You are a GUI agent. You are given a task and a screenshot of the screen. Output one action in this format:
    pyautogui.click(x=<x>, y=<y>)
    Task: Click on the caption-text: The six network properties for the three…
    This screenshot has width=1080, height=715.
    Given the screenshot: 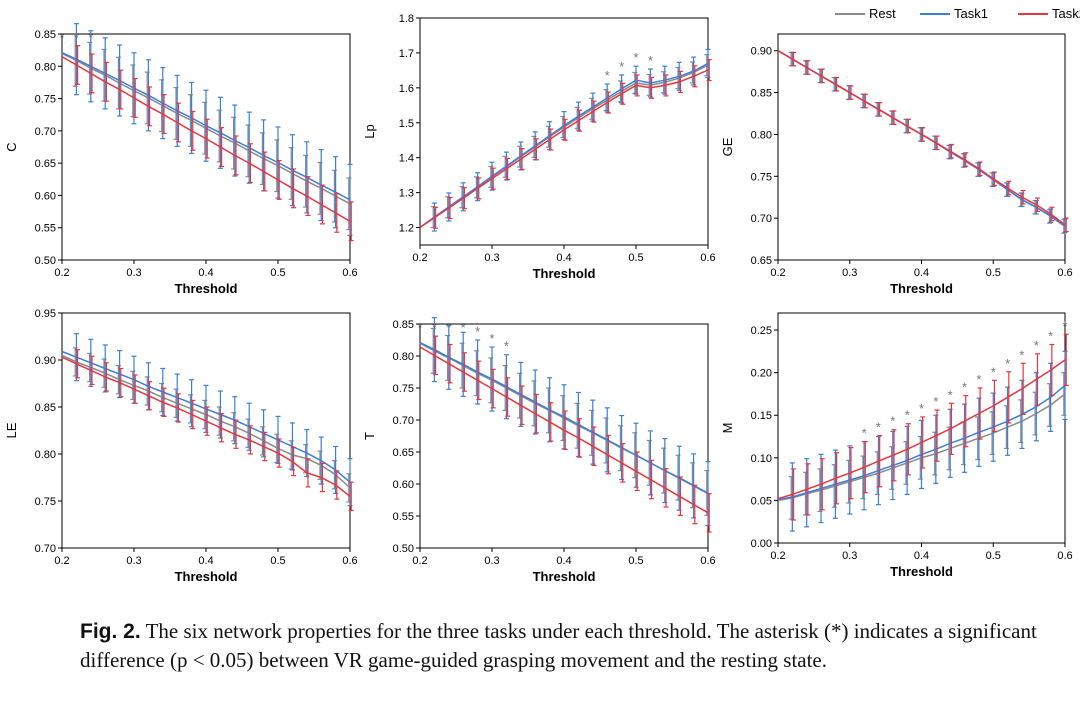 What is the action you would take?
    pyautogui.click(x=558, y=645)
    